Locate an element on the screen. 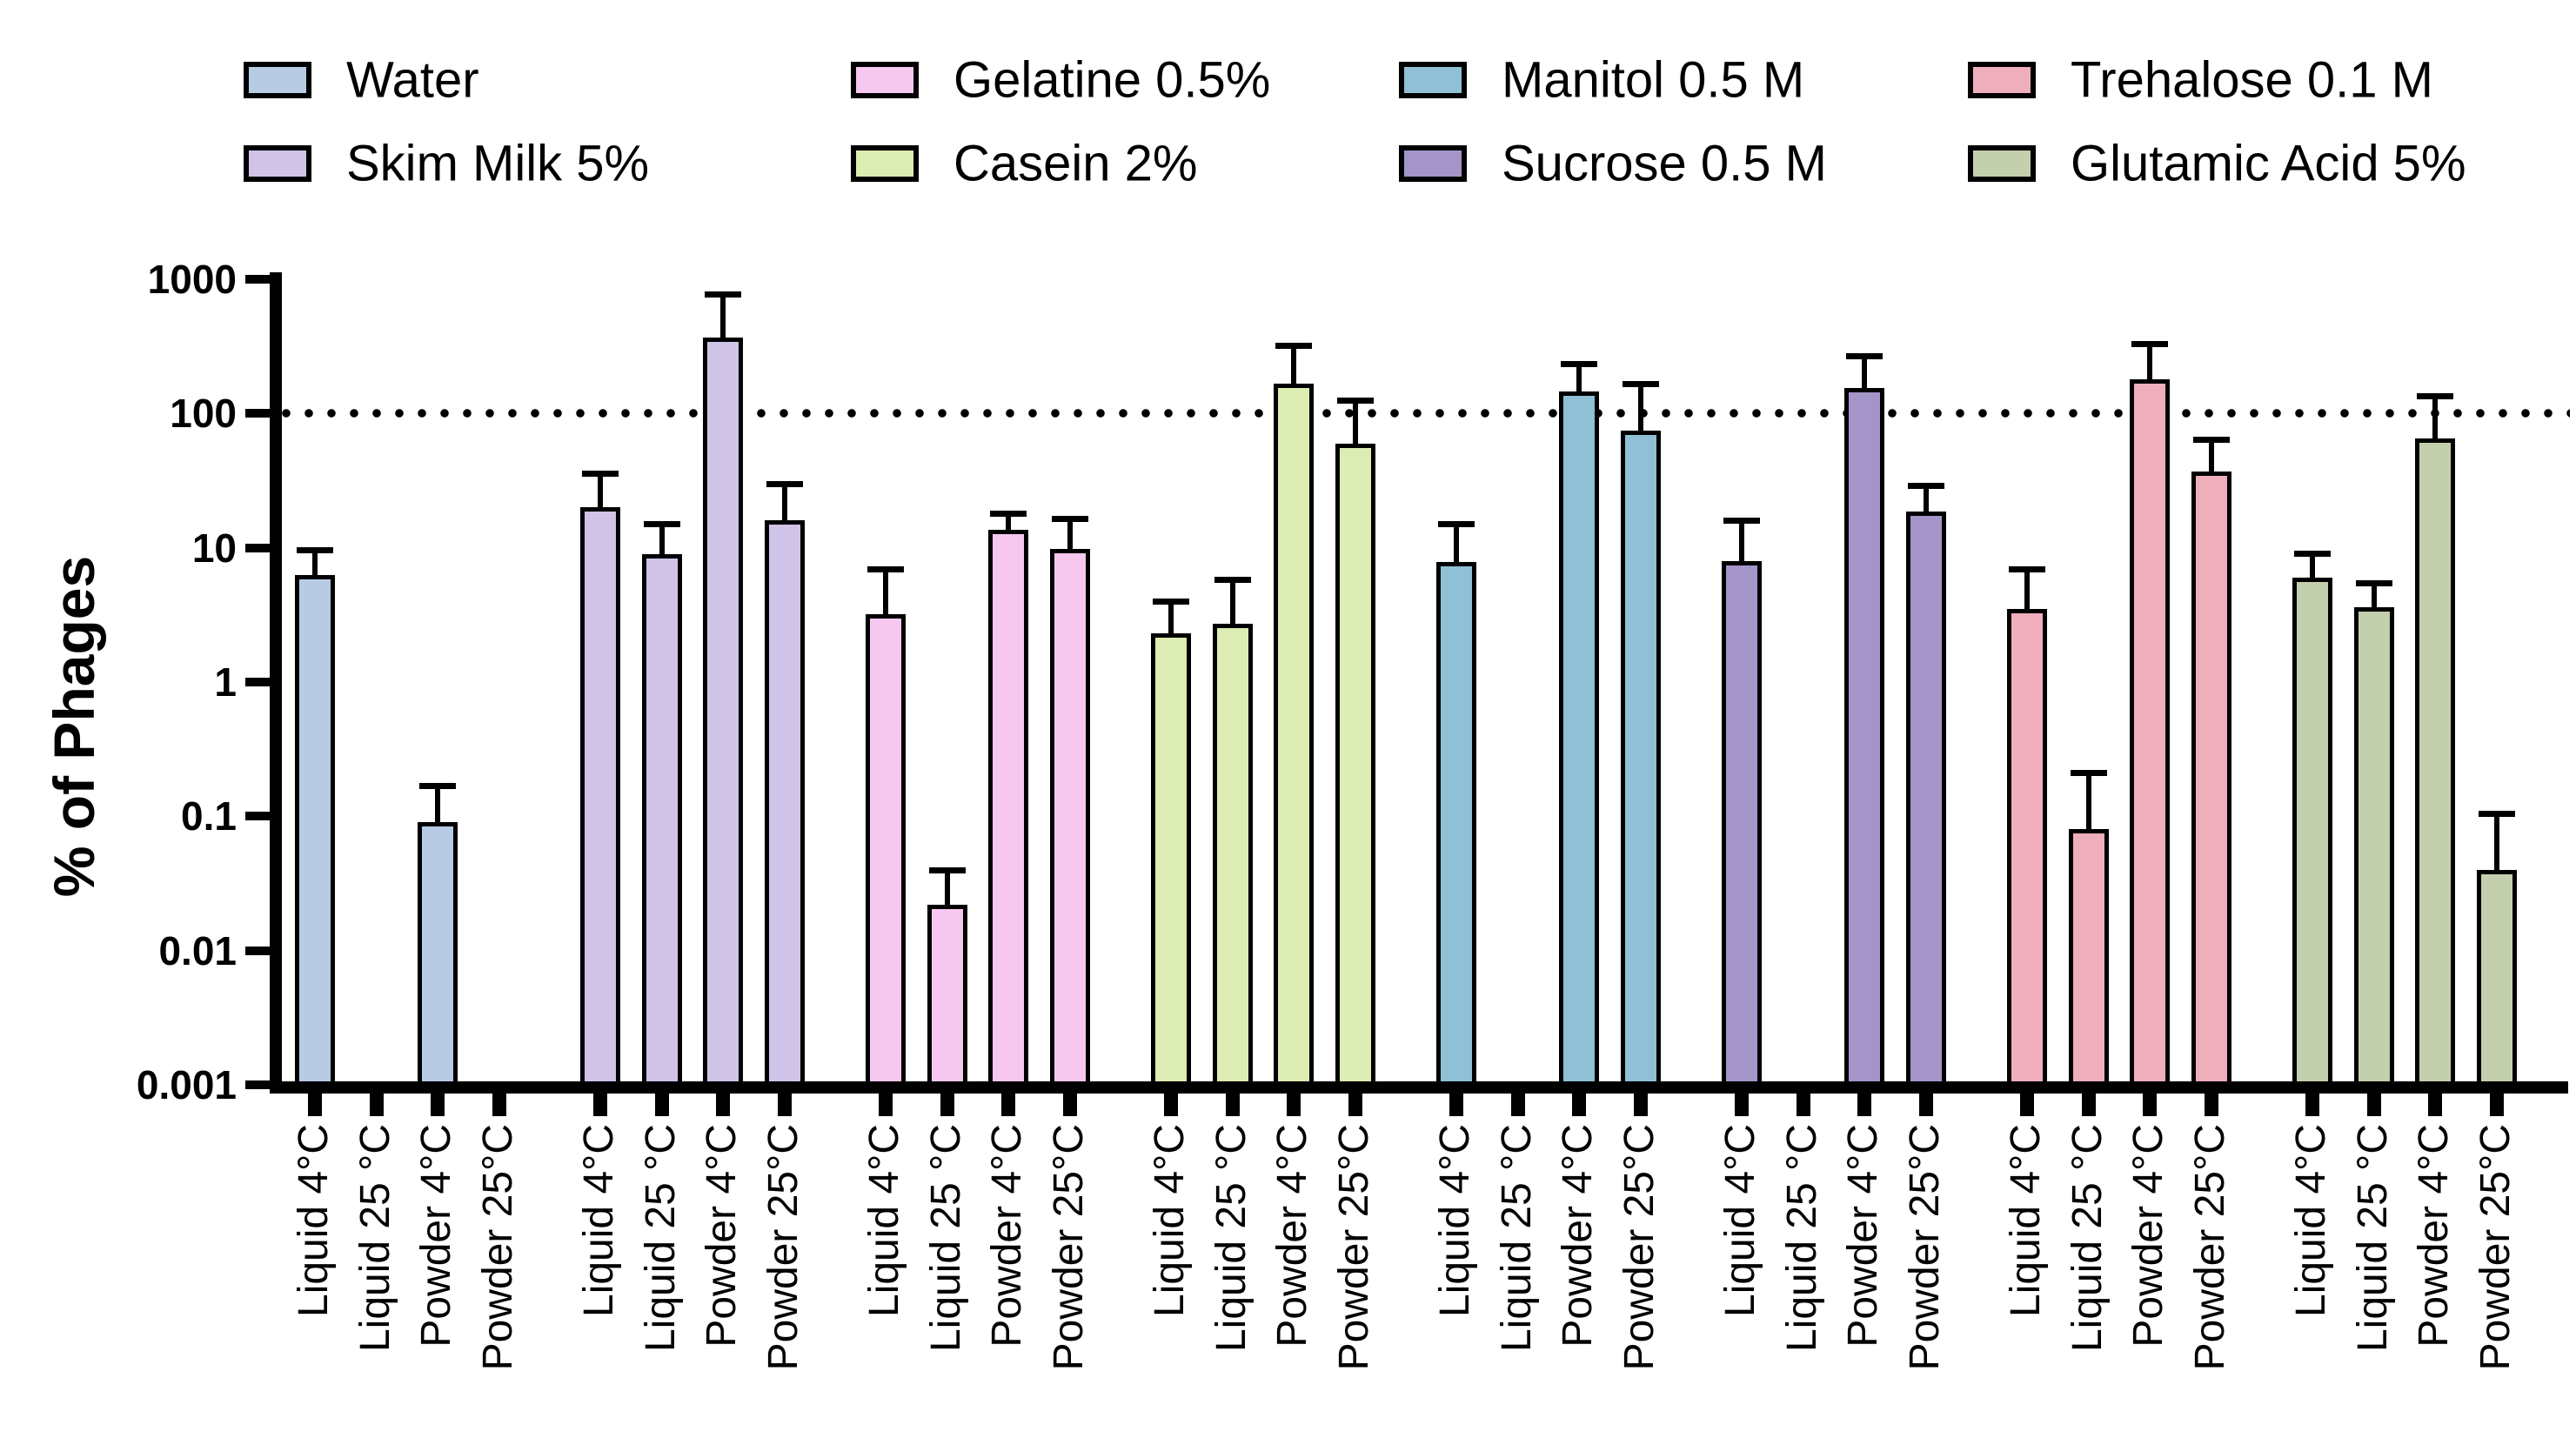 The image size is (2576, 1445). bar-water-powder-4-c is located at coordinates (438, 951).